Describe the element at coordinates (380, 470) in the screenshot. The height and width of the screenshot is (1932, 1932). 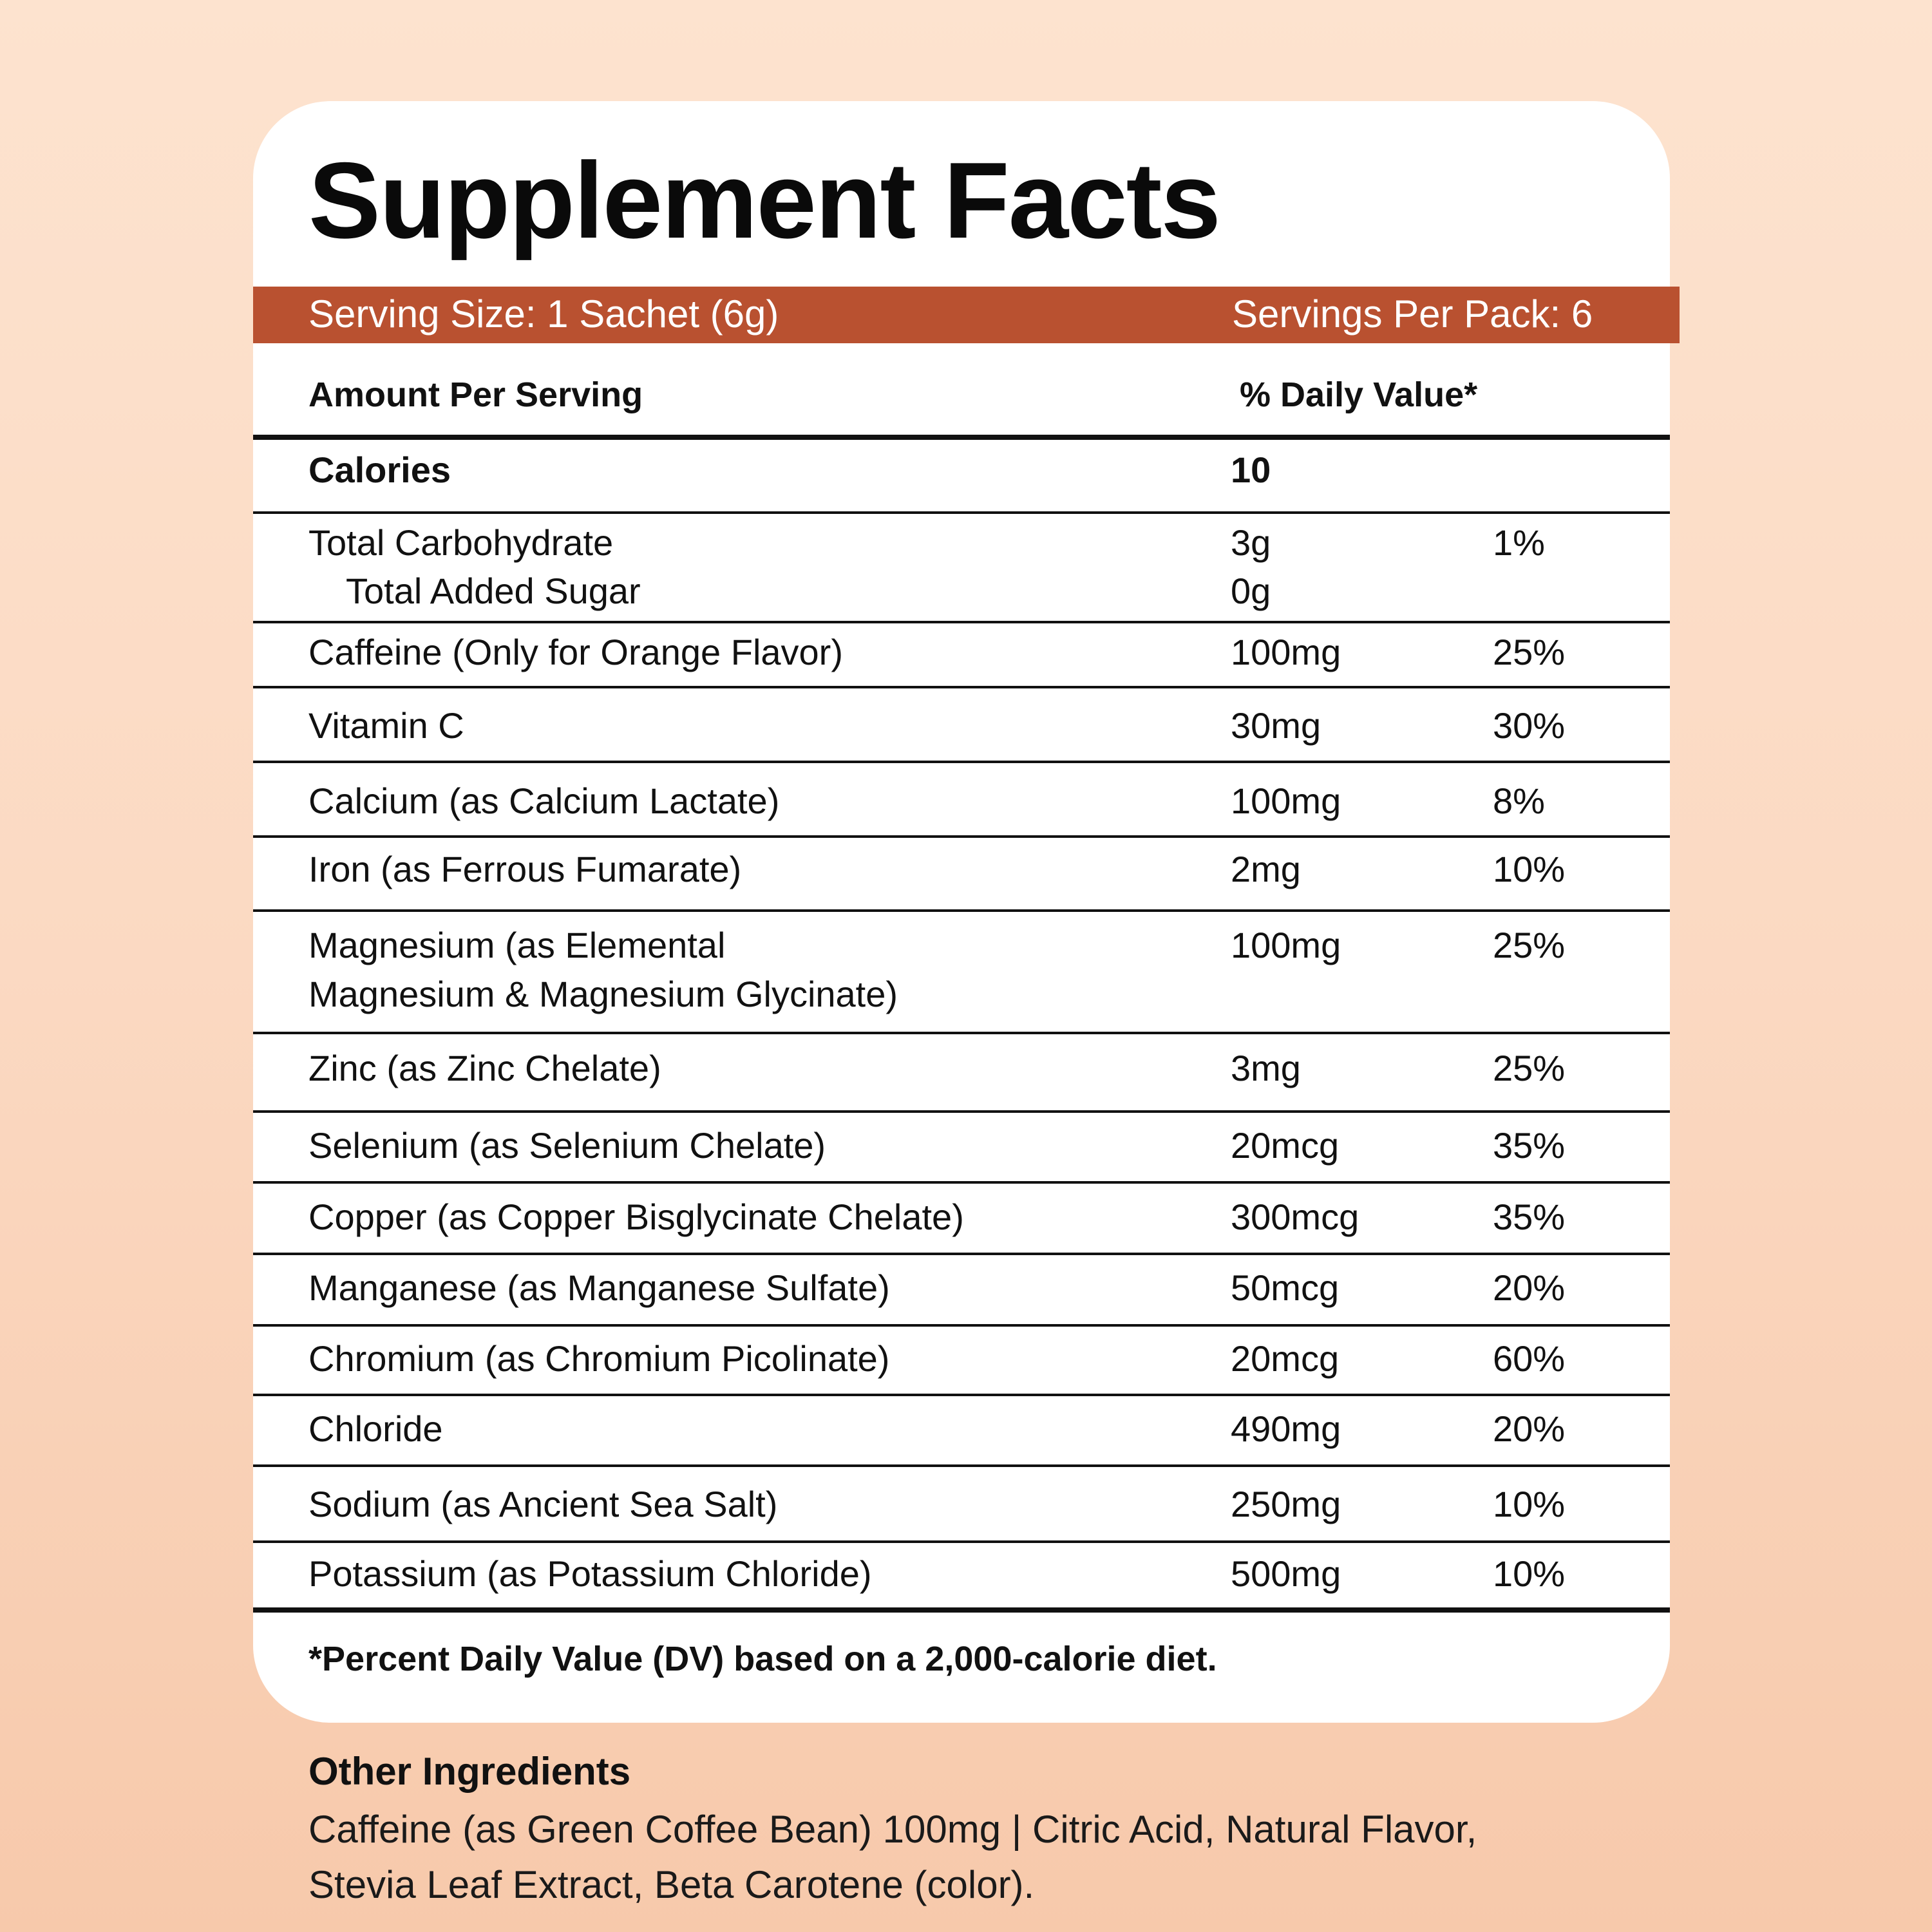
I see `nutrient-name: Calories` at that location.